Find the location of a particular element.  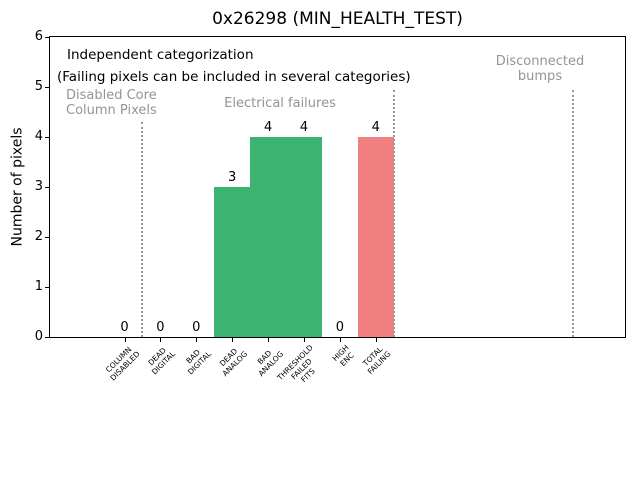

region-label-disabled-core-column-pixels: Disabled Core Column Pixels is located at coordinates (111, 103).